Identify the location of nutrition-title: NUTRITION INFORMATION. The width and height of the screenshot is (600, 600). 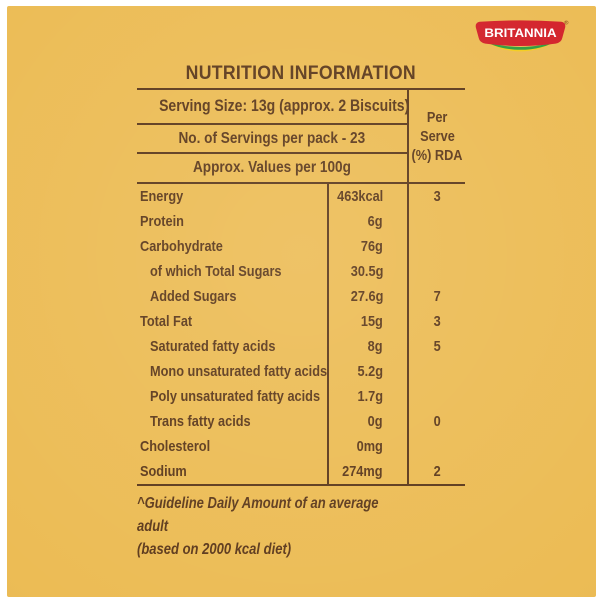
(301, 74).